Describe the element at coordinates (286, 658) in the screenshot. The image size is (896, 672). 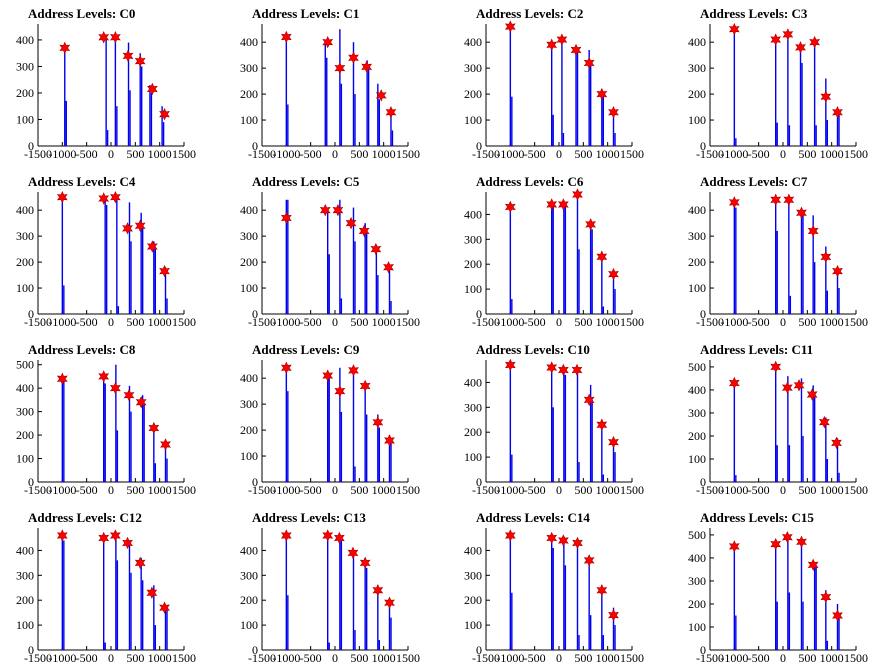
I see `x-tick-label: -1000` at that location.